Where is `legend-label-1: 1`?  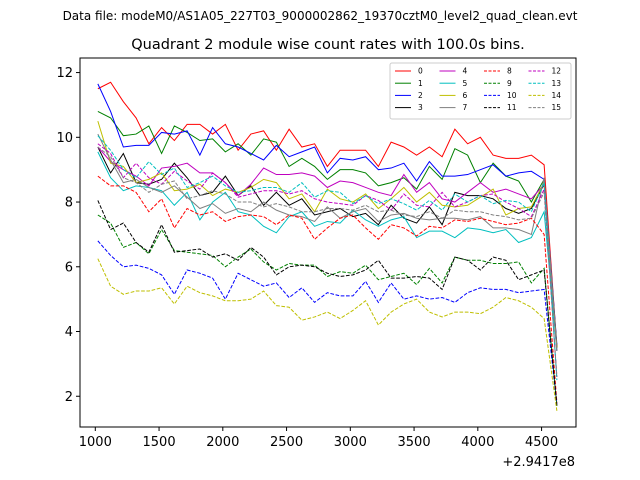 legend-label-1: 1 is located at coordinates (420, 83).